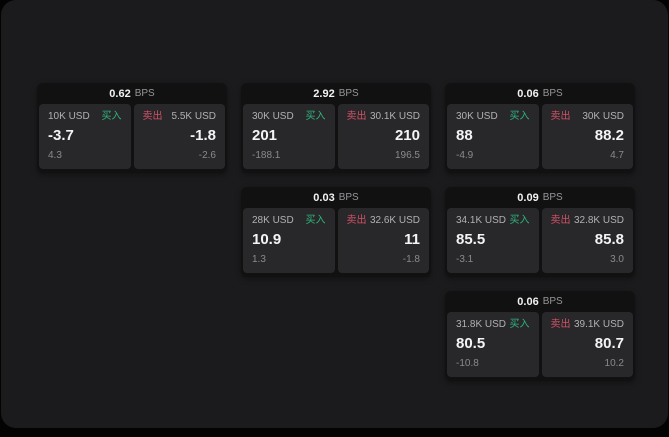 The image size is (669, 437). I want to click on buy-quote-panel: 31.8K USD 买入 80.5 -10.8, so click(493, 344).